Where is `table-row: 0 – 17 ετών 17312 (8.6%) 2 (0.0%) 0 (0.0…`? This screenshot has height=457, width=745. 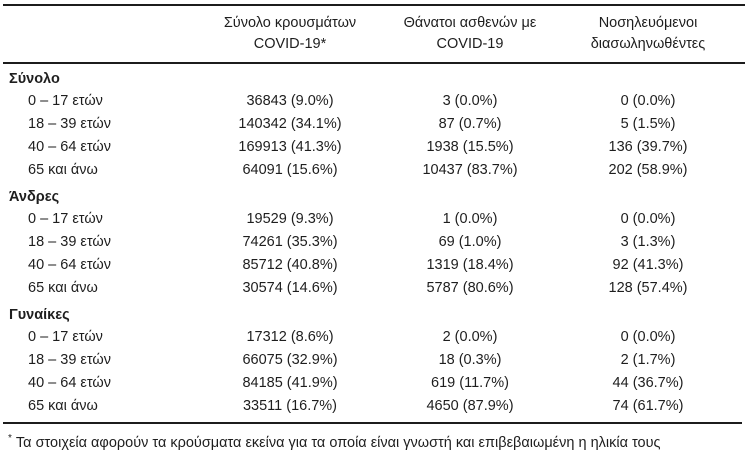
table-row: 0 – 17 ετών 17312 (8.6%) 2 (0.0%) 0 (0.0… is located at coordinates (374, 337).